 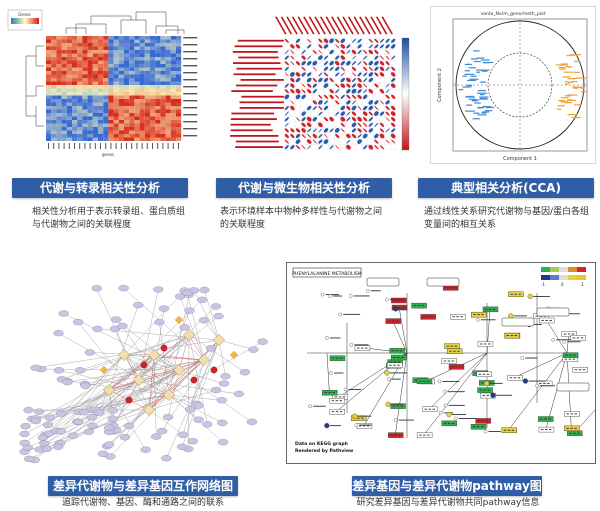 What do you see at coordinates (507, 218) in the screenshot?
I see `panel-desc-3: 通过线性关系研究代谢物与基因/蛋白各组变量间的相互关系` at bounding box center [507, 218].